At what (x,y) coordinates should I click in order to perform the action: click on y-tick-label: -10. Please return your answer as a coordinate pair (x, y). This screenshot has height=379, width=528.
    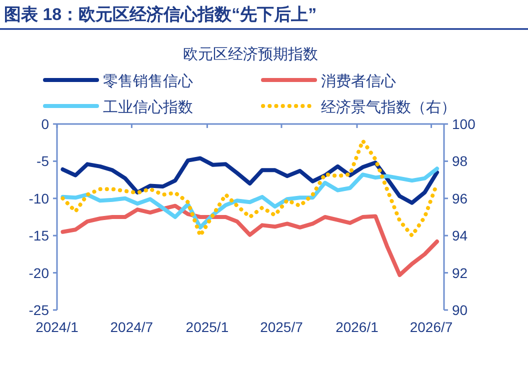
    Looking at the image, I should click on (39, 198).